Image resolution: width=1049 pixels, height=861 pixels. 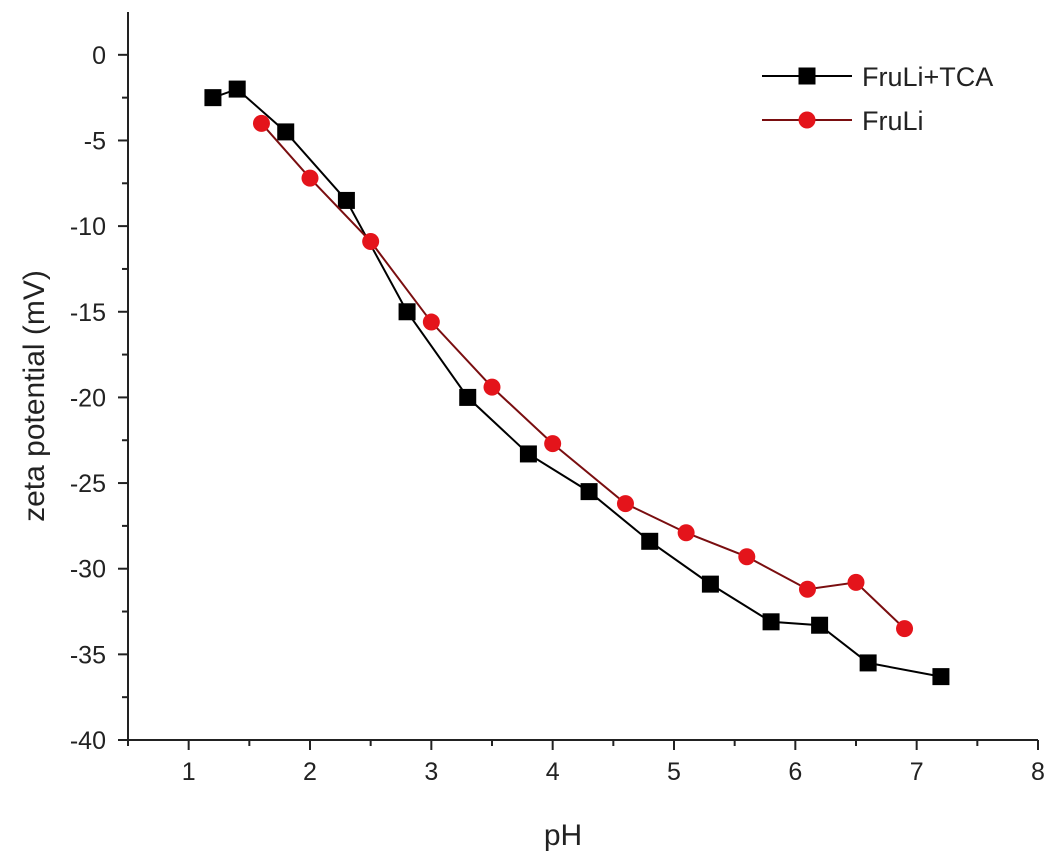 What do you see at coordinates (877, 99) in the screenshot?
I see `legend: FruLi+TCA FruLi` at bounding box center [877, 99].